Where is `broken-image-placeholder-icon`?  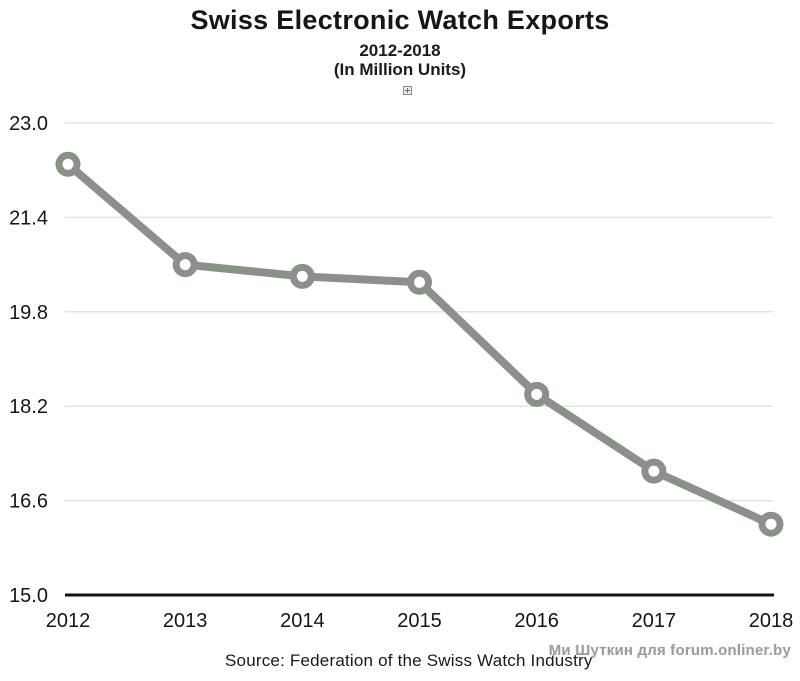
broken-image-placeholder-icon is located at coordinates (407, 90).